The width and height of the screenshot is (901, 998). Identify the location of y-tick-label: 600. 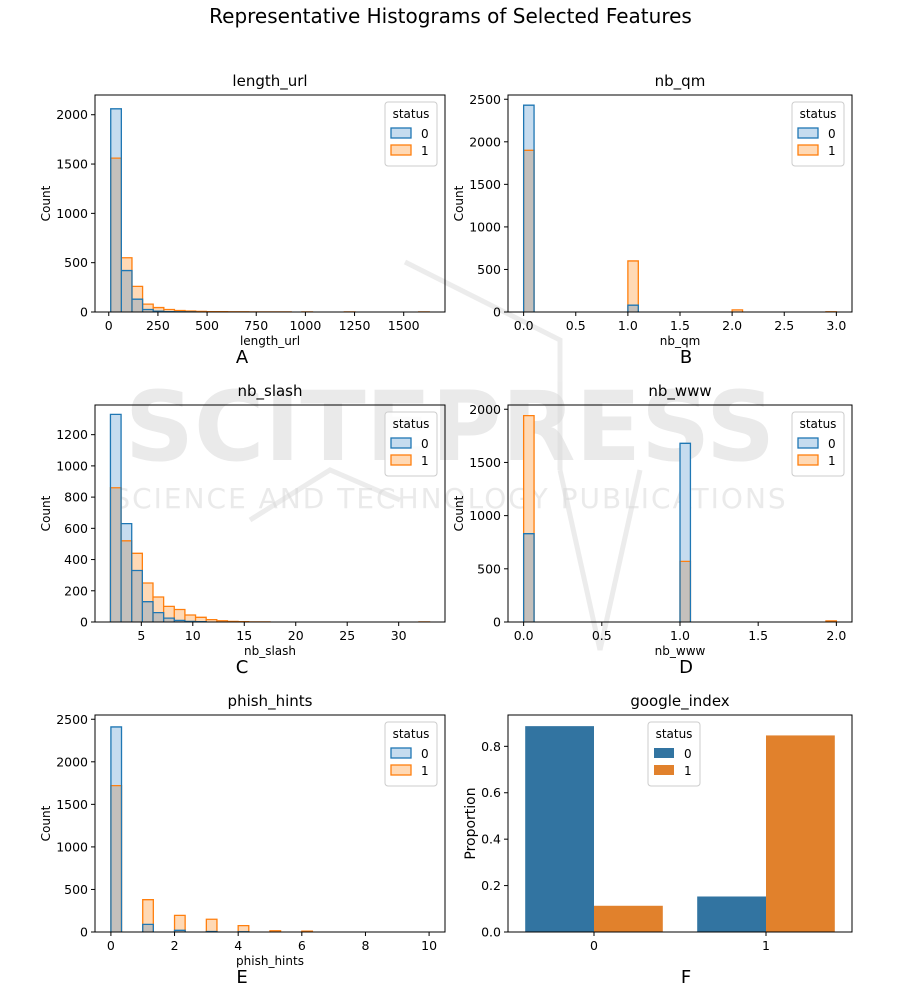
(76, 528).